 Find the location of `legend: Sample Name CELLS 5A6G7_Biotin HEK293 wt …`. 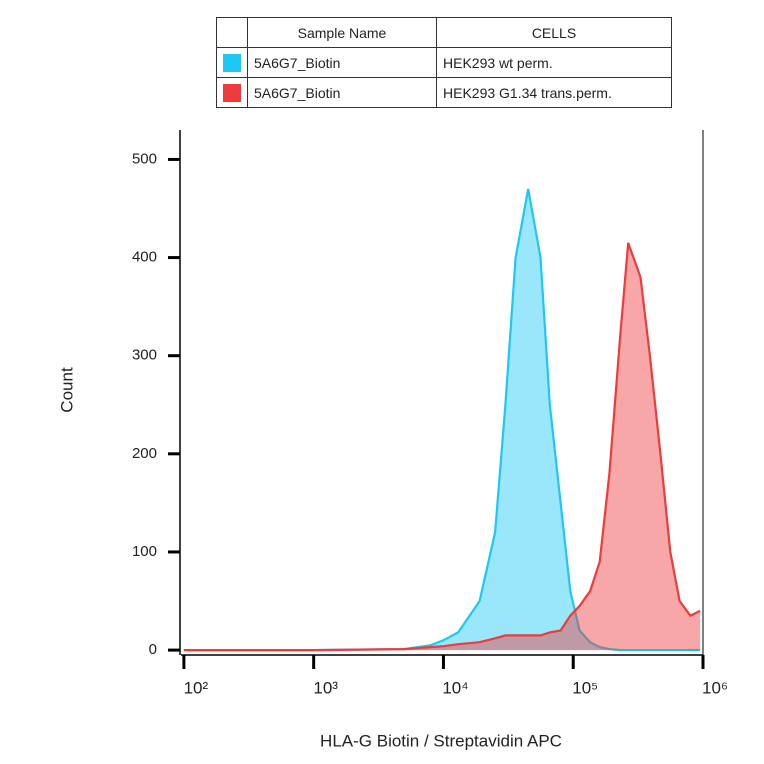

legend: Sample Name CELLS 5A6G7_Biotin HEK293 wt … is located at coordinates (444, 62).